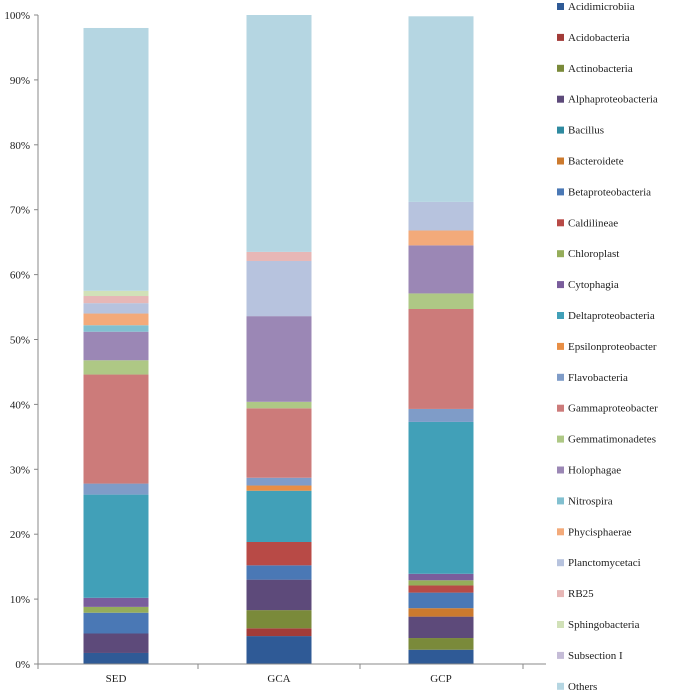 Image resolution: width=678 pixels, height=696 pixels. Describe the element at coordinates (441, 612) in the screenshot. I see `bar-segment-gcp-bacteroidete` at that location.